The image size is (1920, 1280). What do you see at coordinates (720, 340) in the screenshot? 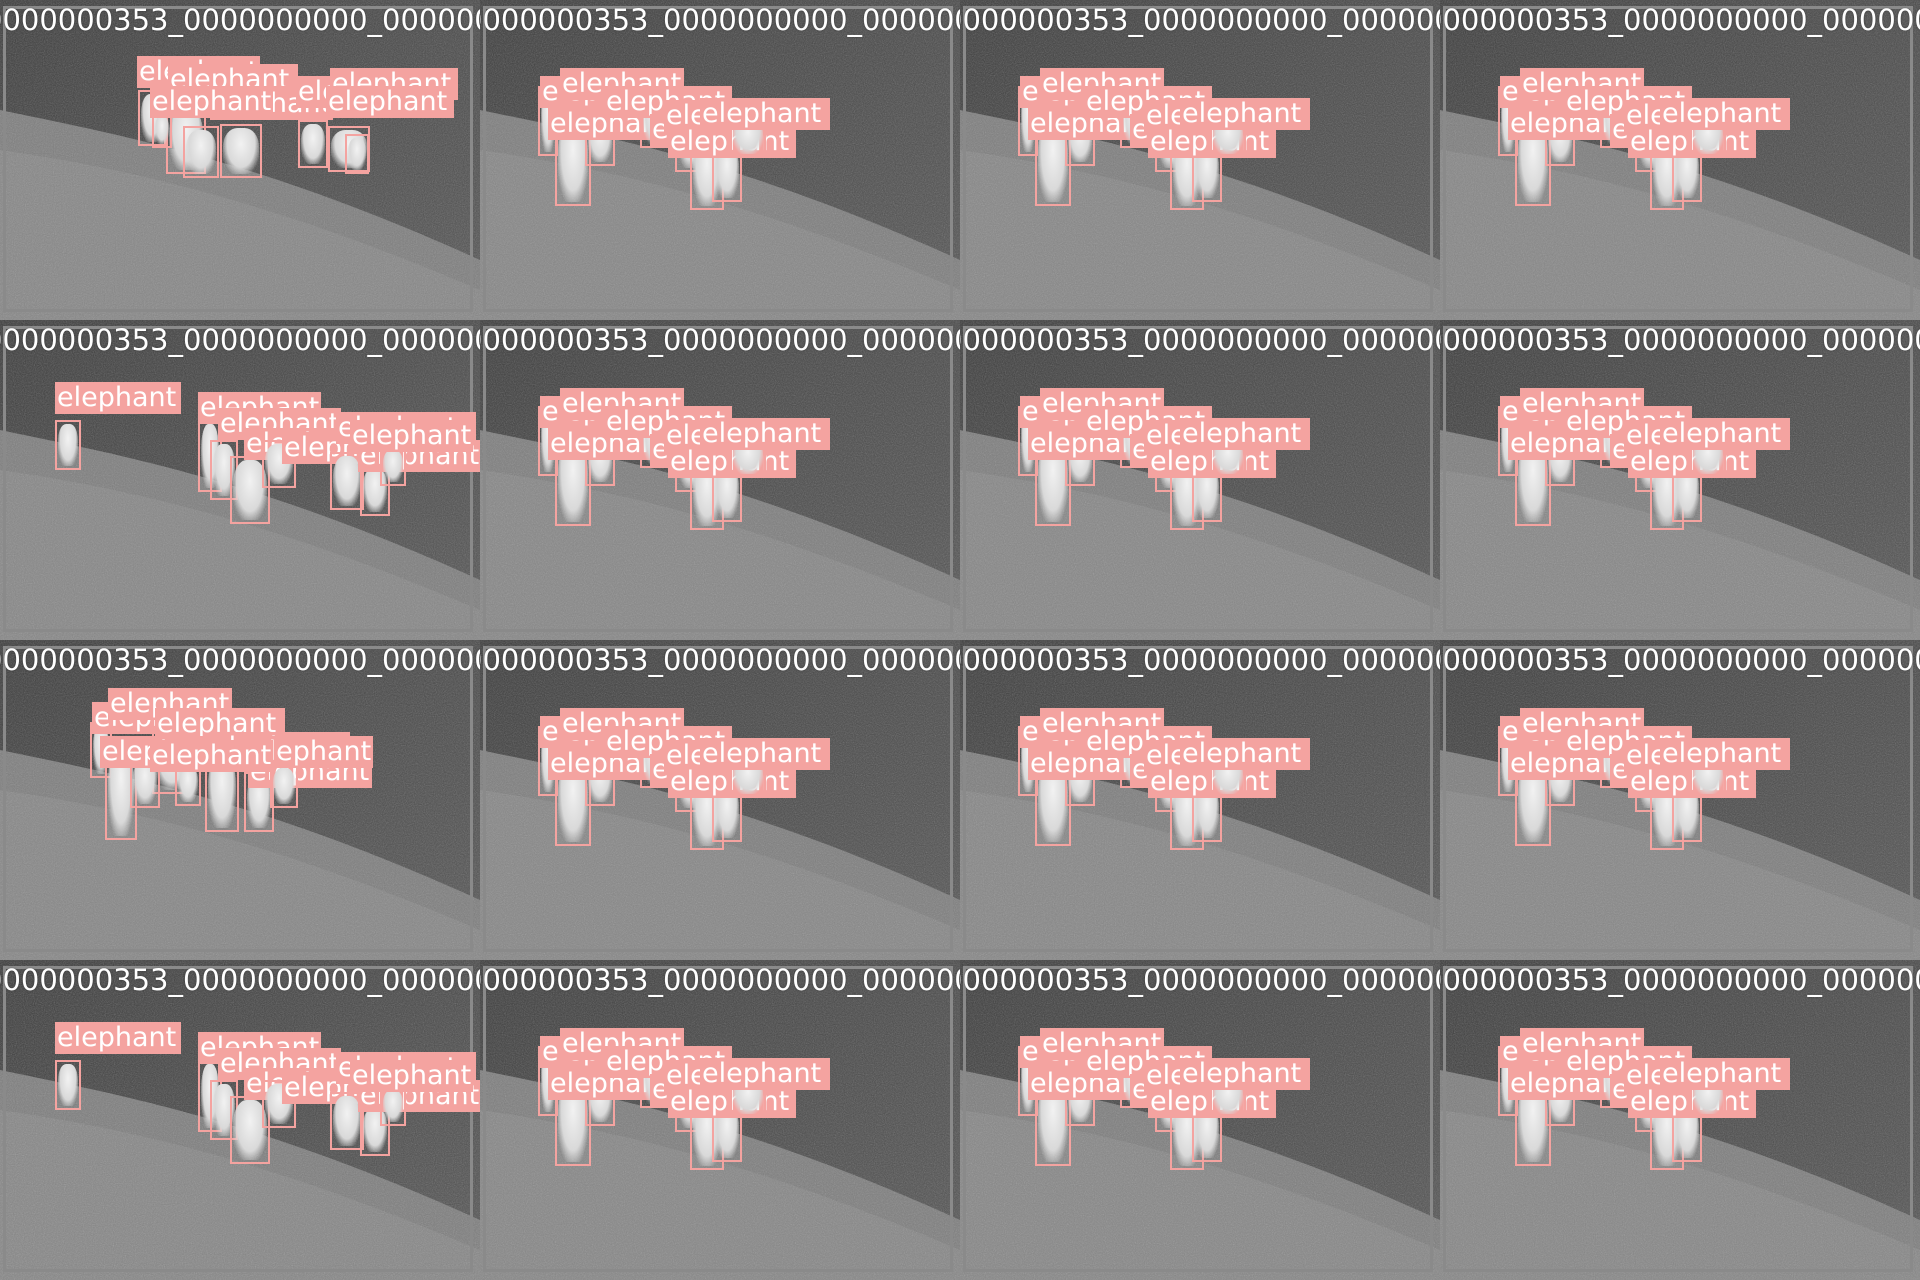
I see `tile-filename: 0000000353_0000000000_0000000745.jpg` at bounding box center [720, 340].